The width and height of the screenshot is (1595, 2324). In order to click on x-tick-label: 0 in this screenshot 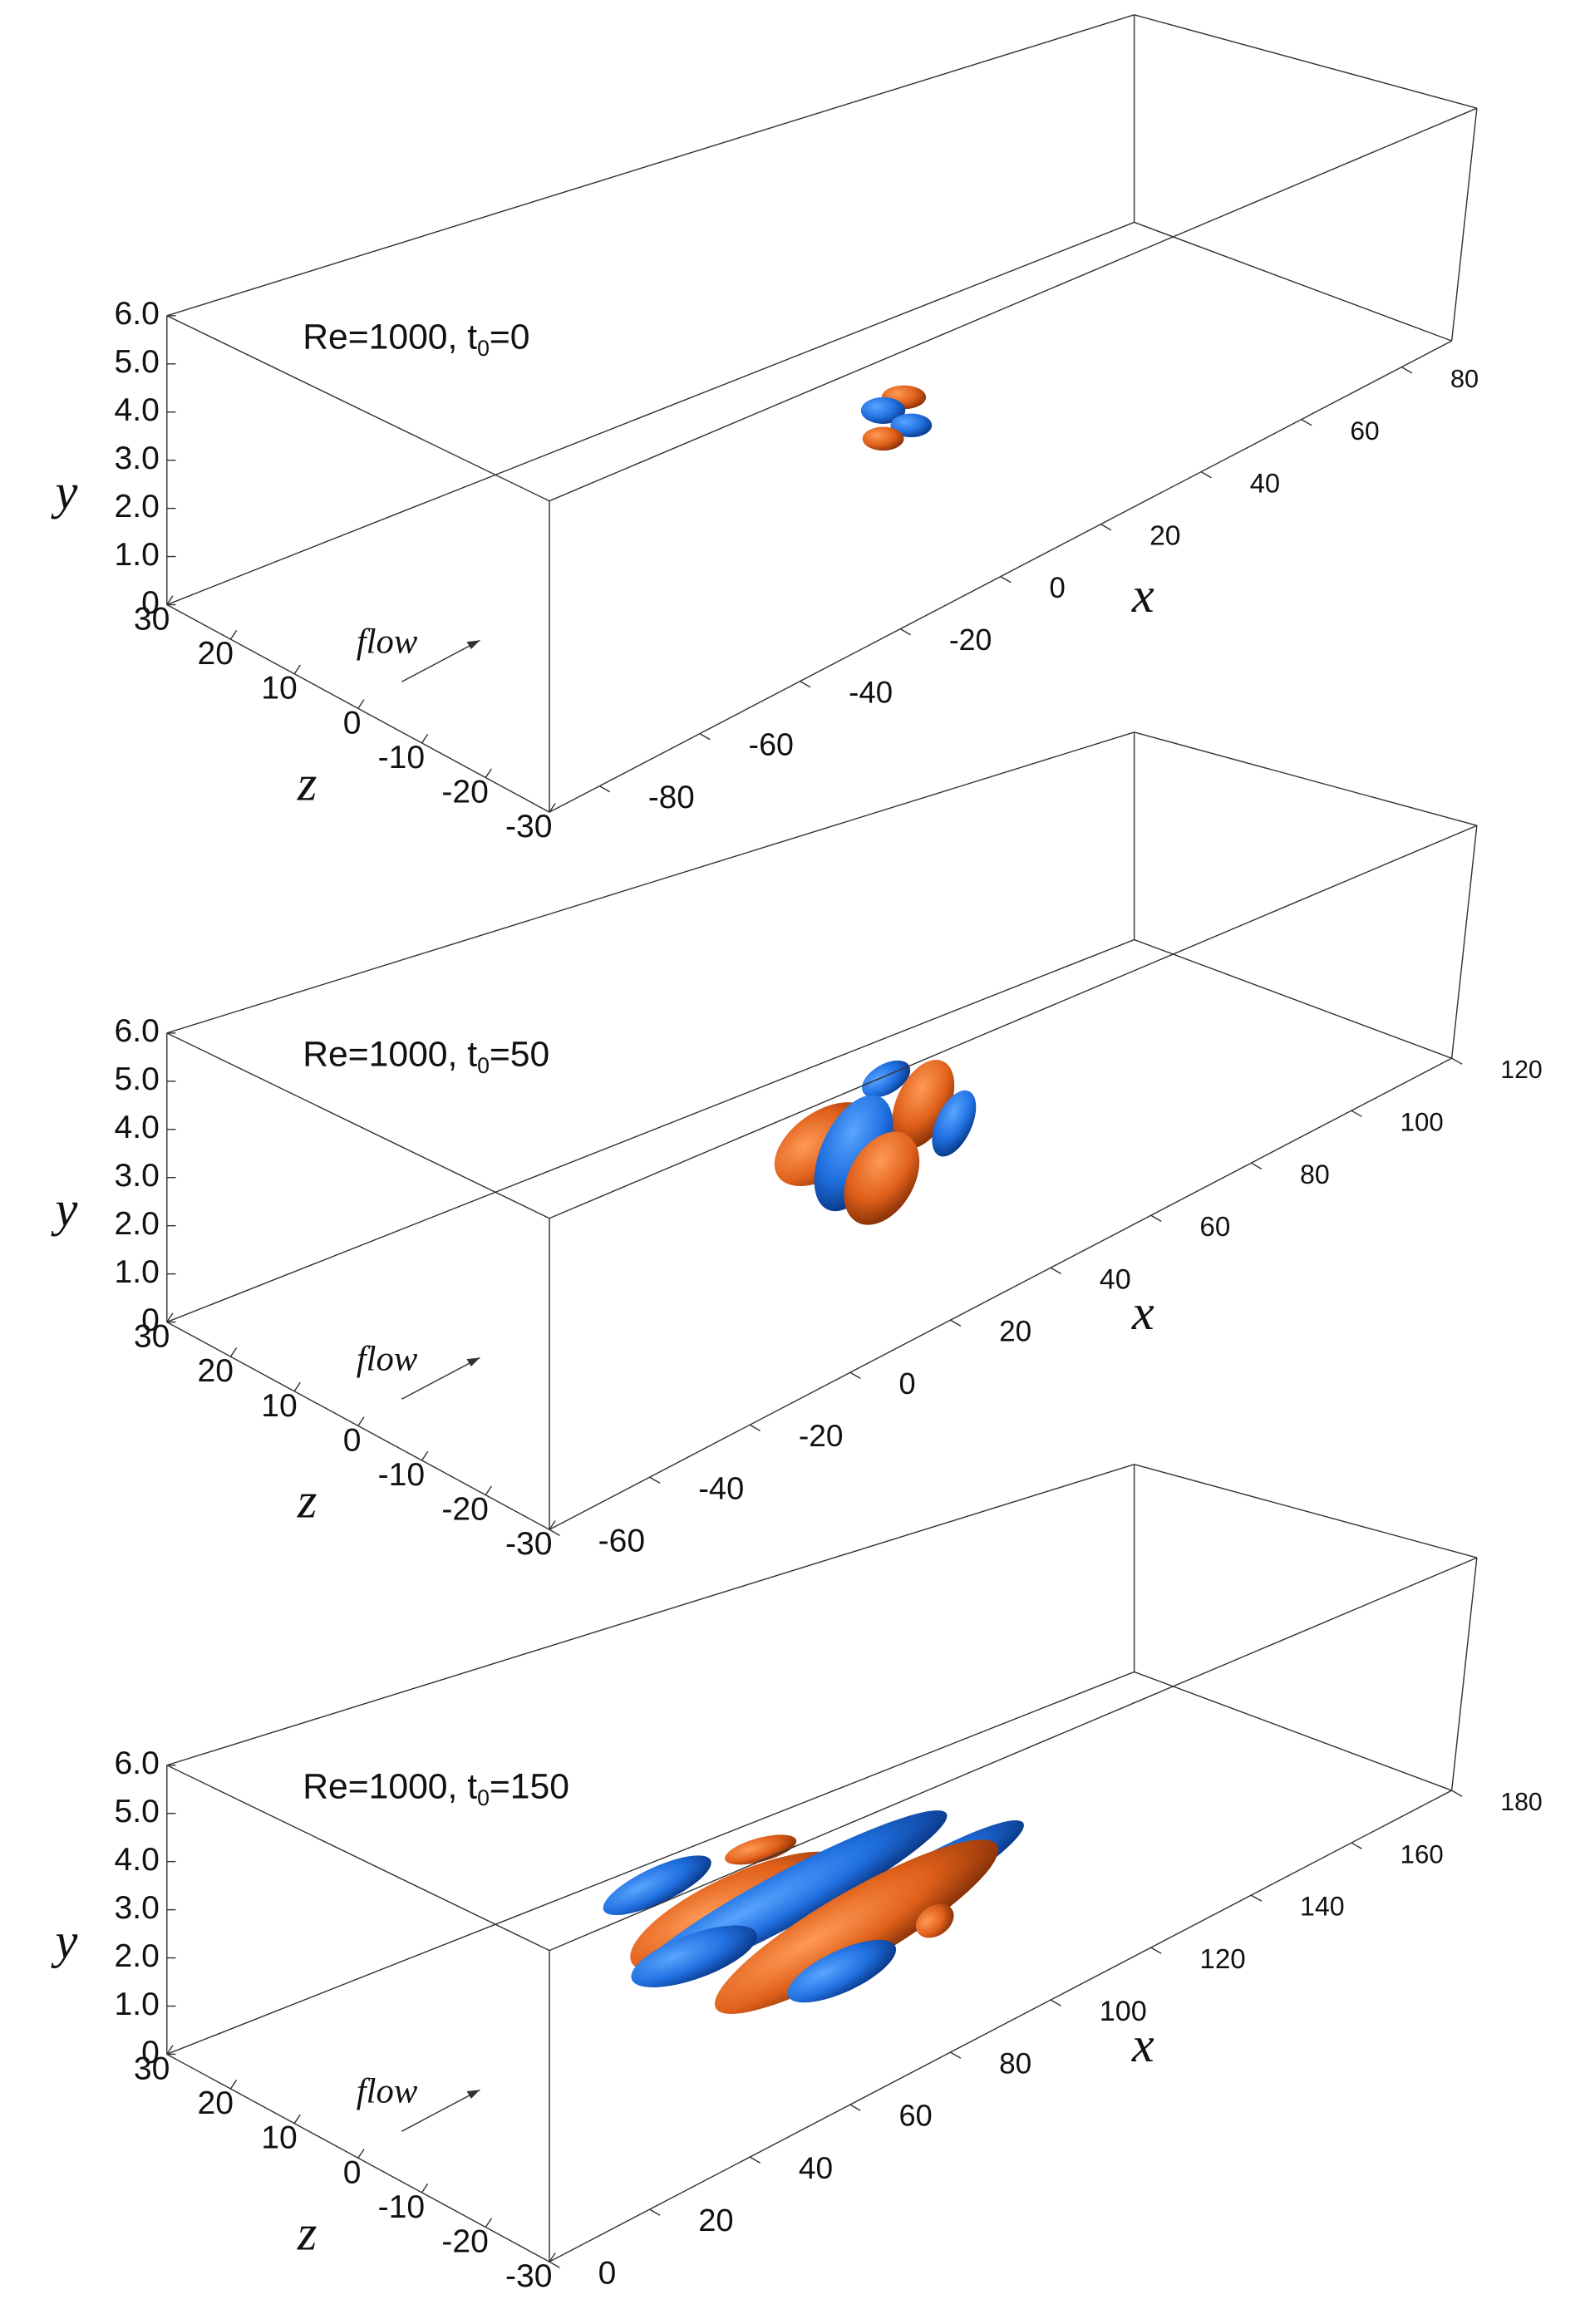, I will do `click(607, 2273)`.